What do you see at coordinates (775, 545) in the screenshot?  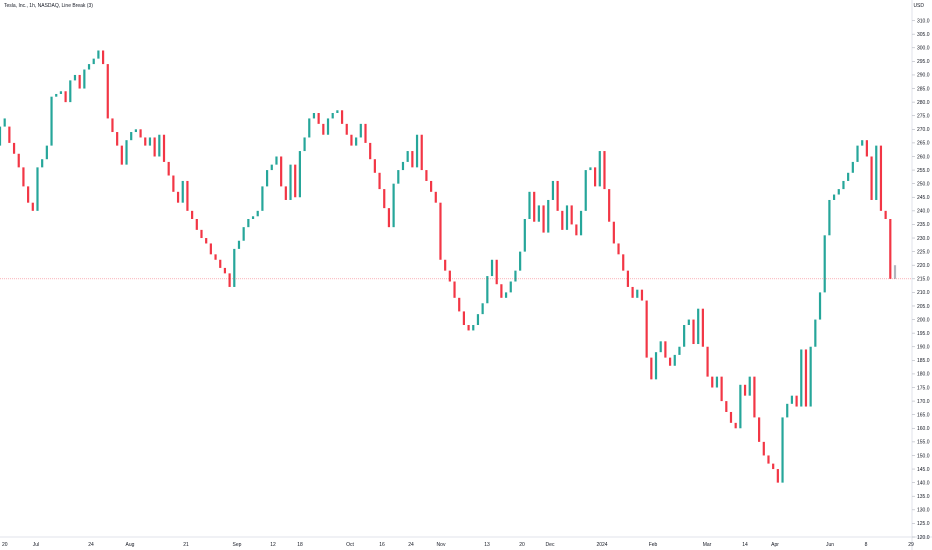 I see `time-tick-label: Apr` at bounding box center [775, 545].